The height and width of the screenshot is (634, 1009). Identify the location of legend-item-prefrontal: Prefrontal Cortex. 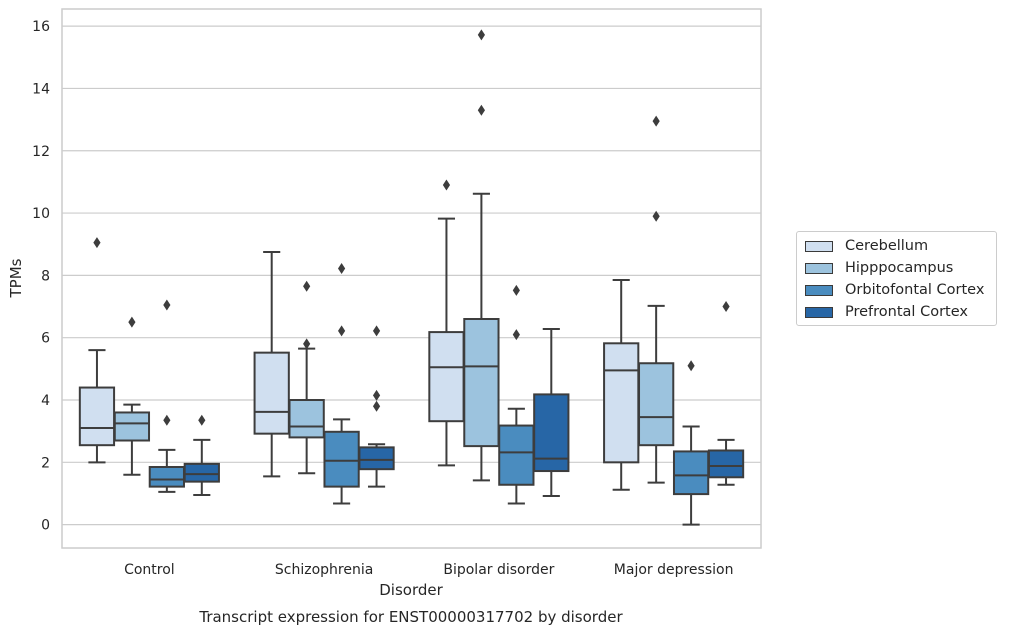
(886, 312).